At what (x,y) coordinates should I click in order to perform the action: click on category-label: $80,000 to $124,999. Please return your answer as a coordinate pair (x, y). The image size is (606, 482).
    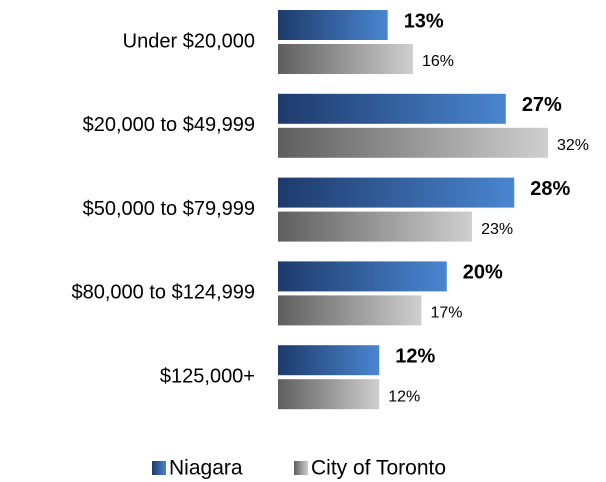
    Looking at the image, I should click on (163, 293).